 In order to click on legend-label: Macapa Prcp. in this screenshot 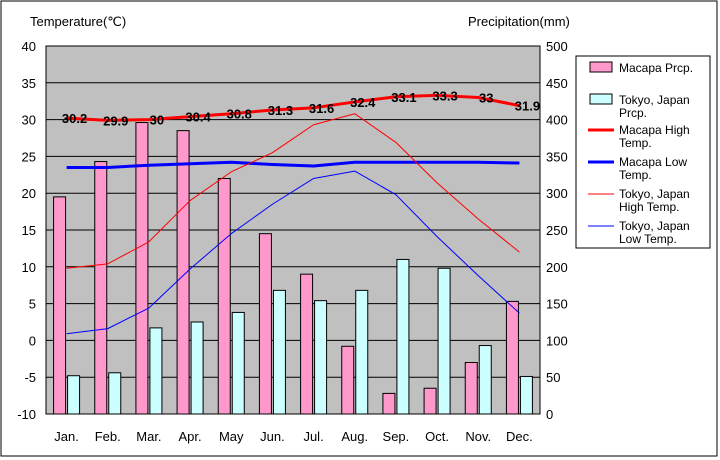, I will do `click(656, 68)`.